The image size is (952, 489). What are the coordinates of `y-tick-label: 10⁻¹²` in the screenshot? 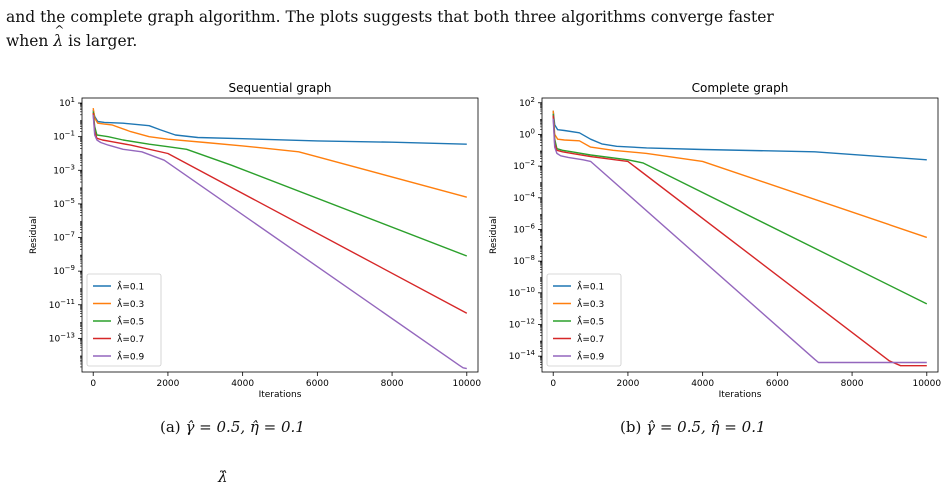 It's located at (522, 323).